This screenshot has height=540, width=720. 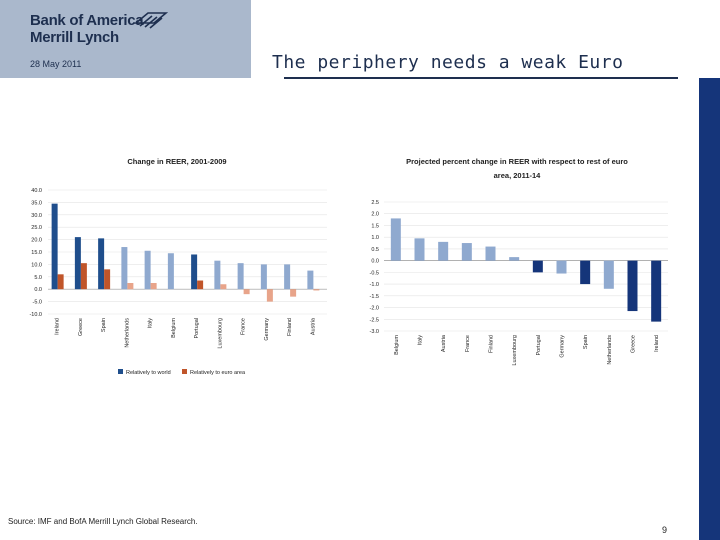 What do you see at coordinates (443, 251) in the screenshot?
I see `chart2-bar-austria` at bounding box center [443, 251].